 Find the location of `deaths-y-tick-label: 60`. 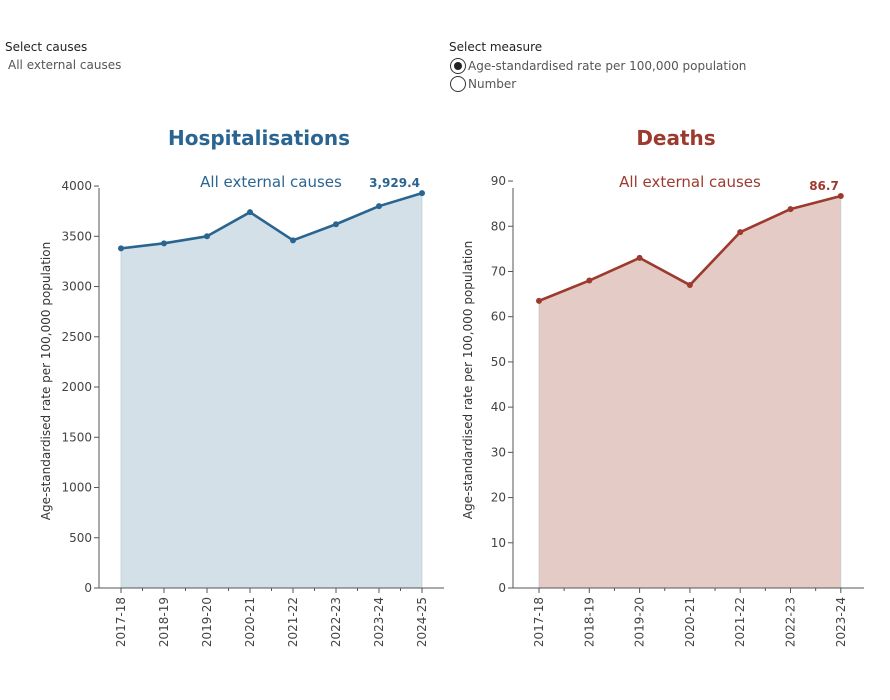

deaths-y-tick-label: 60 is located at coordinates (498, 317).